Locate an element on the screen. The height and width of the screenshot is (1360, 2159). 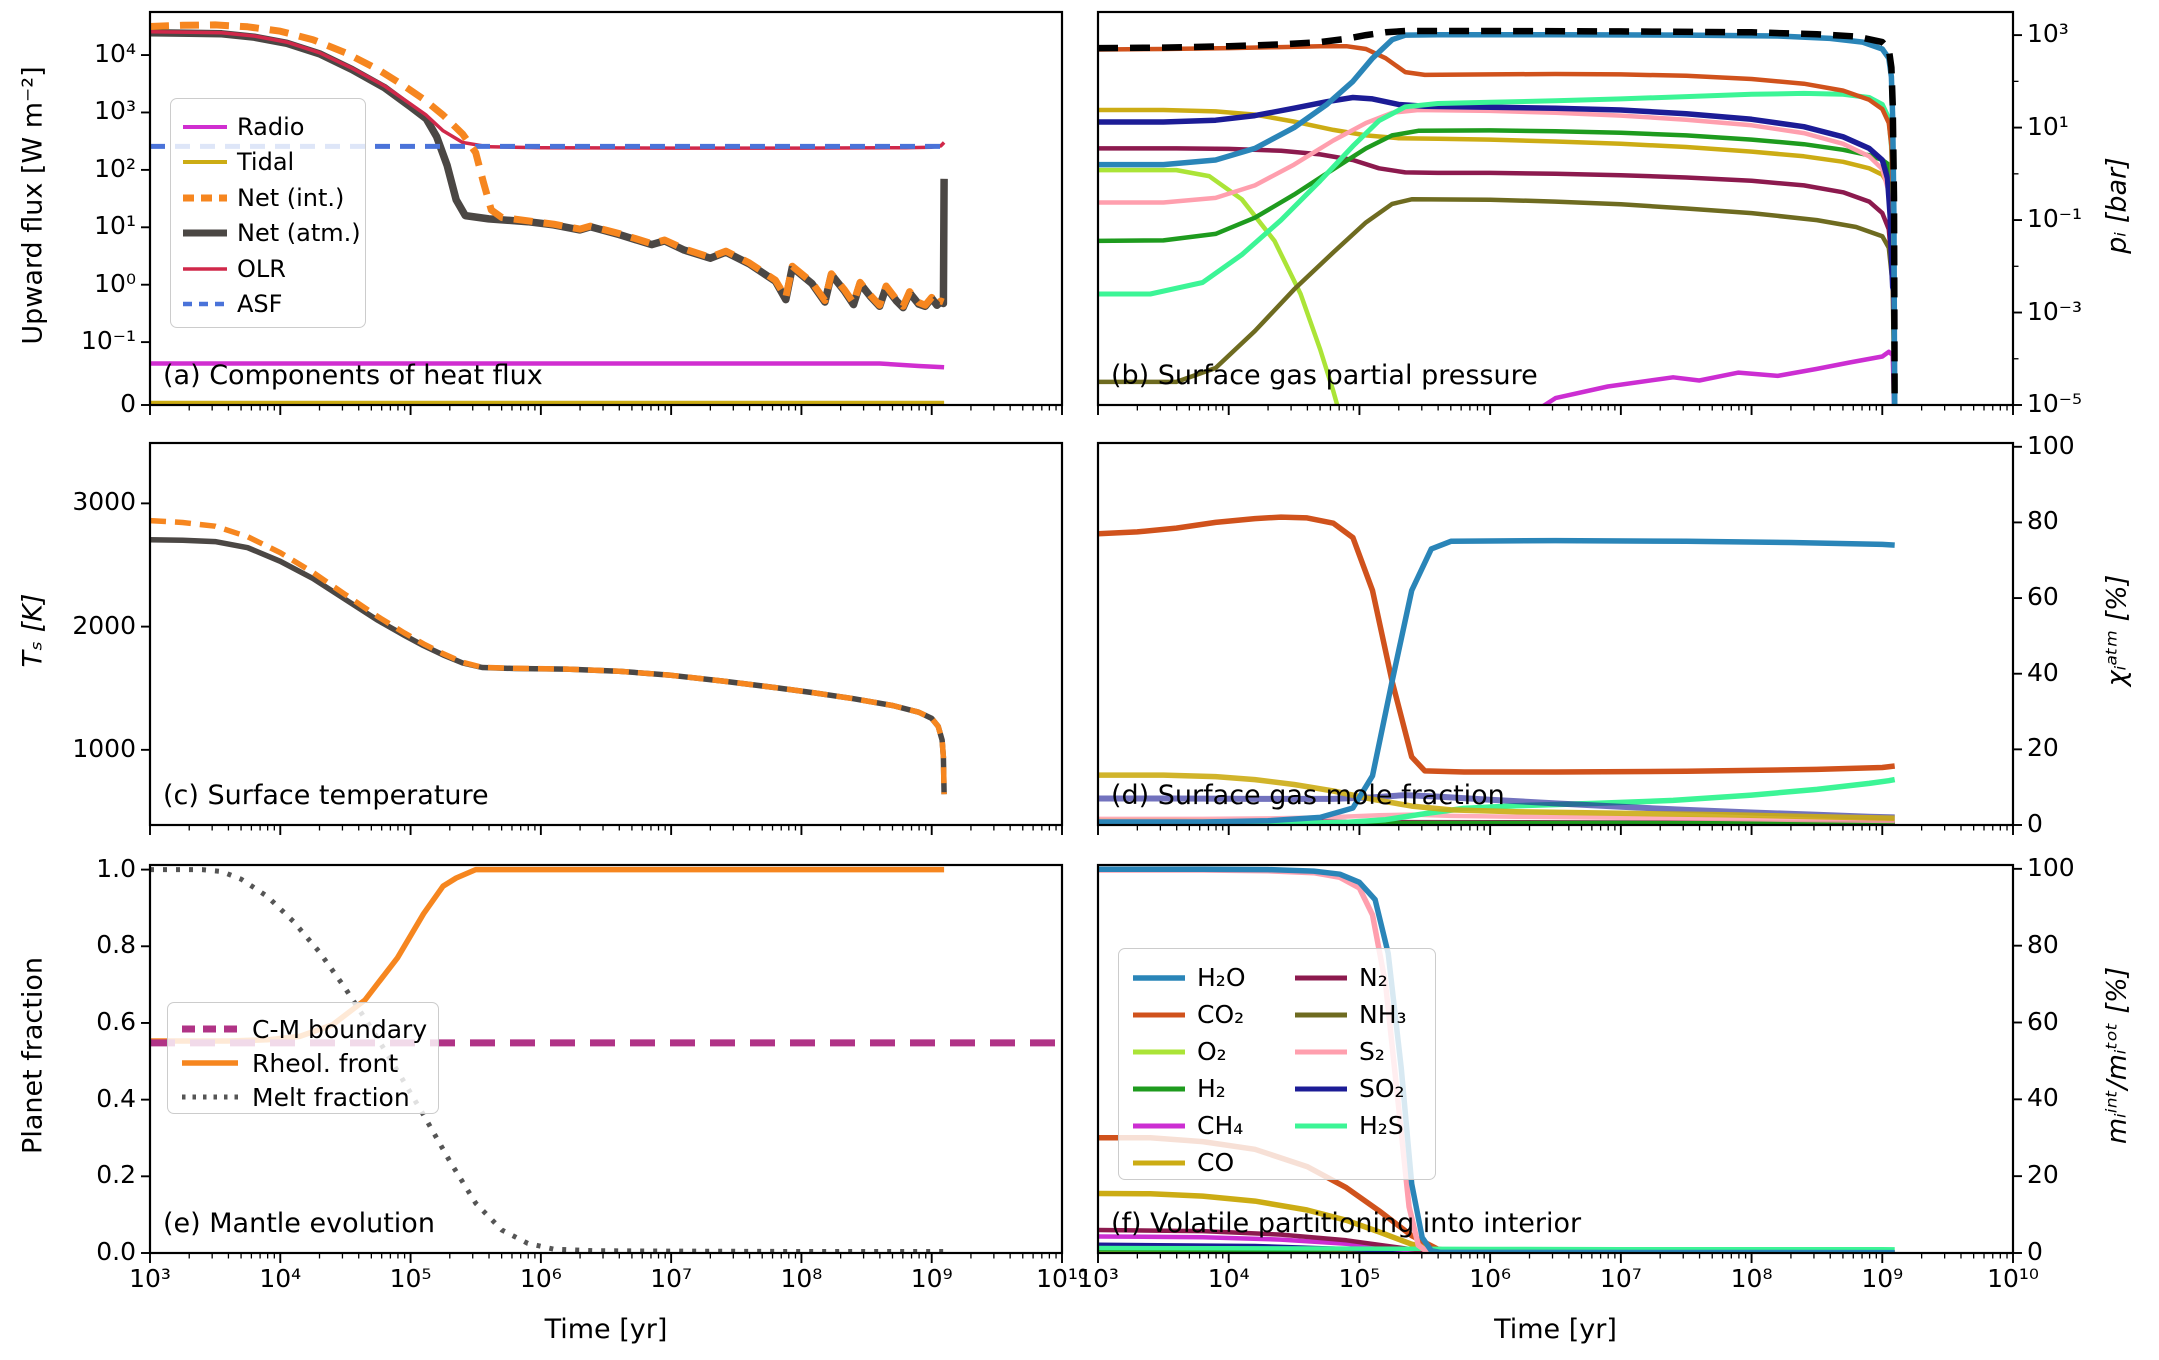
legend-entry-f-H₂O: H₂O is located at coordinates (1189, 977).